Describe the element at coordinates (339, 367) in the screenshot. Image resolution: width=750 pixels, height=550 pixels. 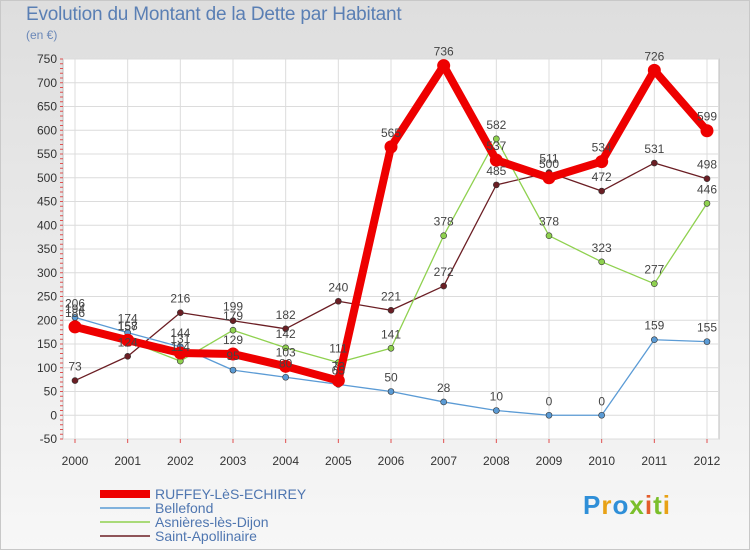
I see `data-label: 73` at that location.